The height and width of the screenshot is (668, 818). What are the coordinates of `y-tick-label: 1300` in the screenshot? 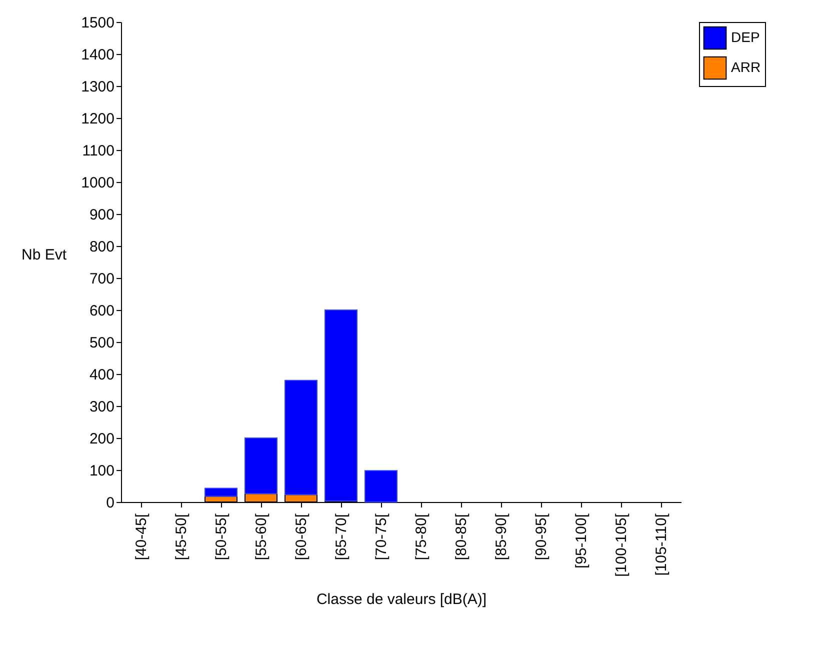 It's located at (97, 87).